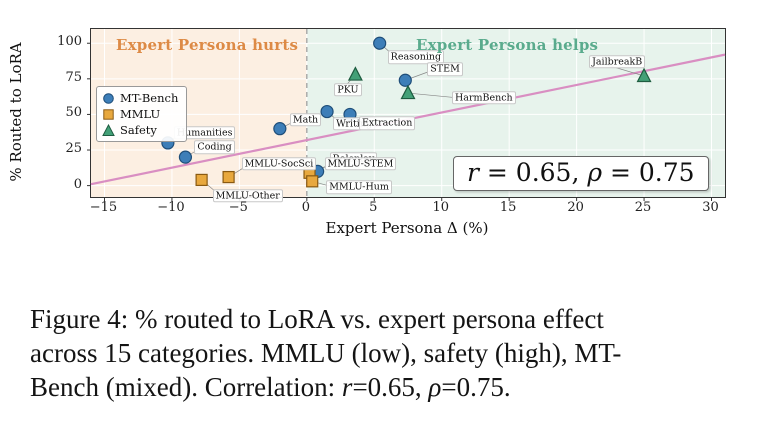 This screenshot has height=426, width=764. Describe the element at coordinates (575, 207) in the screenshot. I see `x-tick-label: 20` at that location.